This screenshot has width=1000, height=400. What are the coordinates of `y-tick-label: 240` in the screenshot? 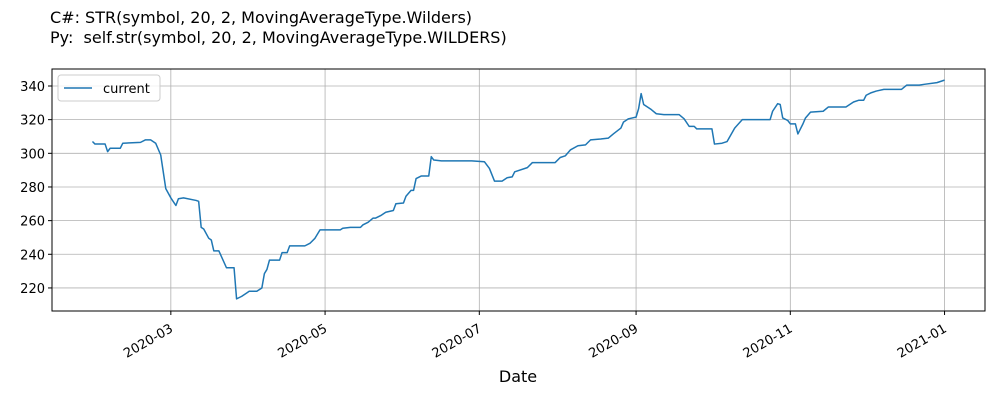 It's located at (32, 255).